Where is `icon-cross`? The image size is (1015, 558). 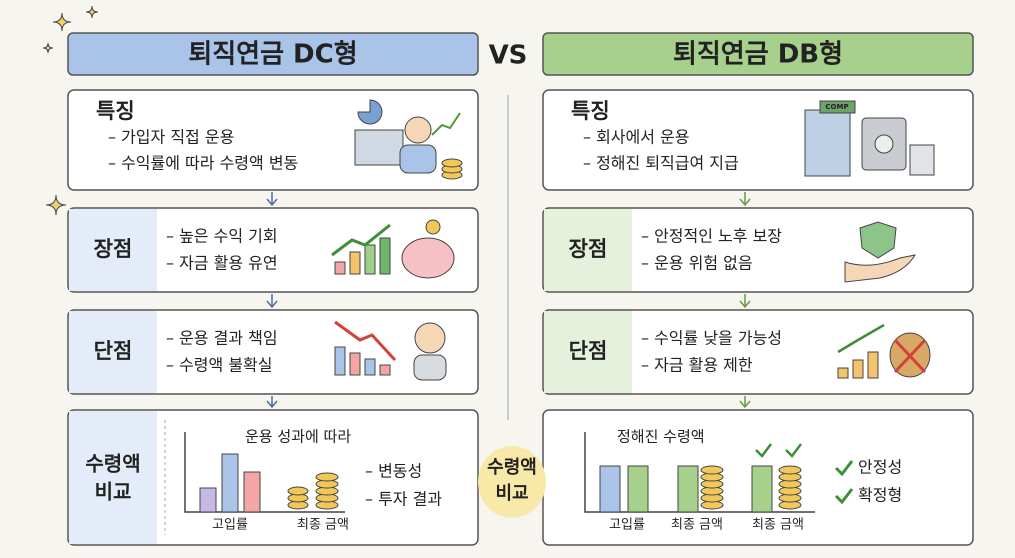
icon-cross is located at coordinates (910, 356).